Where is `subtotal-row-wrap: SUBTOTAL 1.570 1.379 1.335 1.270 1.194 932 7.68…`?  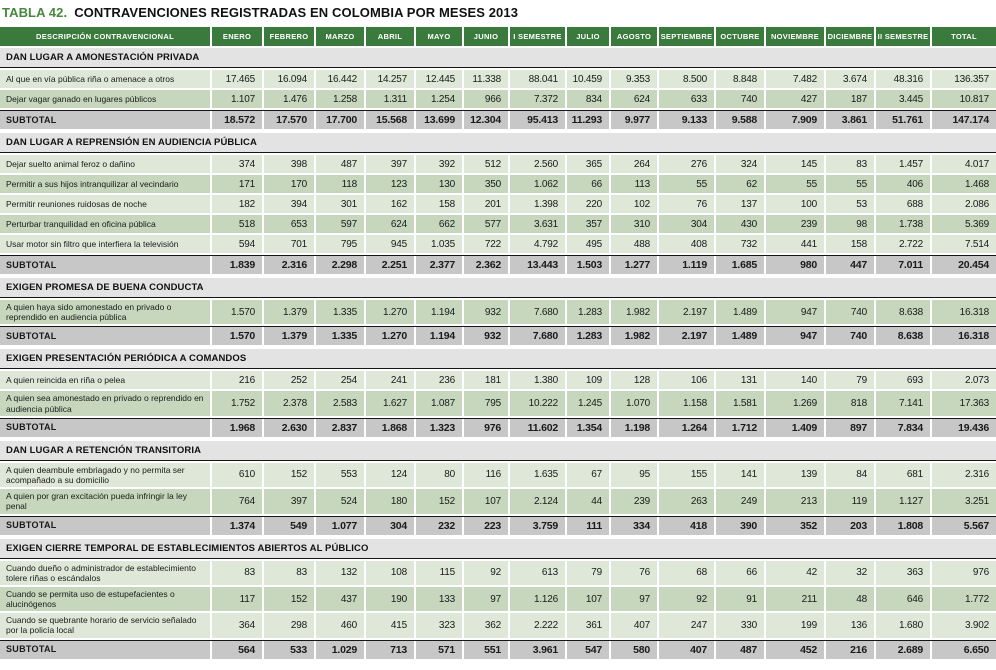
subtotal-row-wrap: SUBTOTAL 1.570 1.379 1.335 1.270 1.194 932 7.68… is located at coordinates (498, 336).